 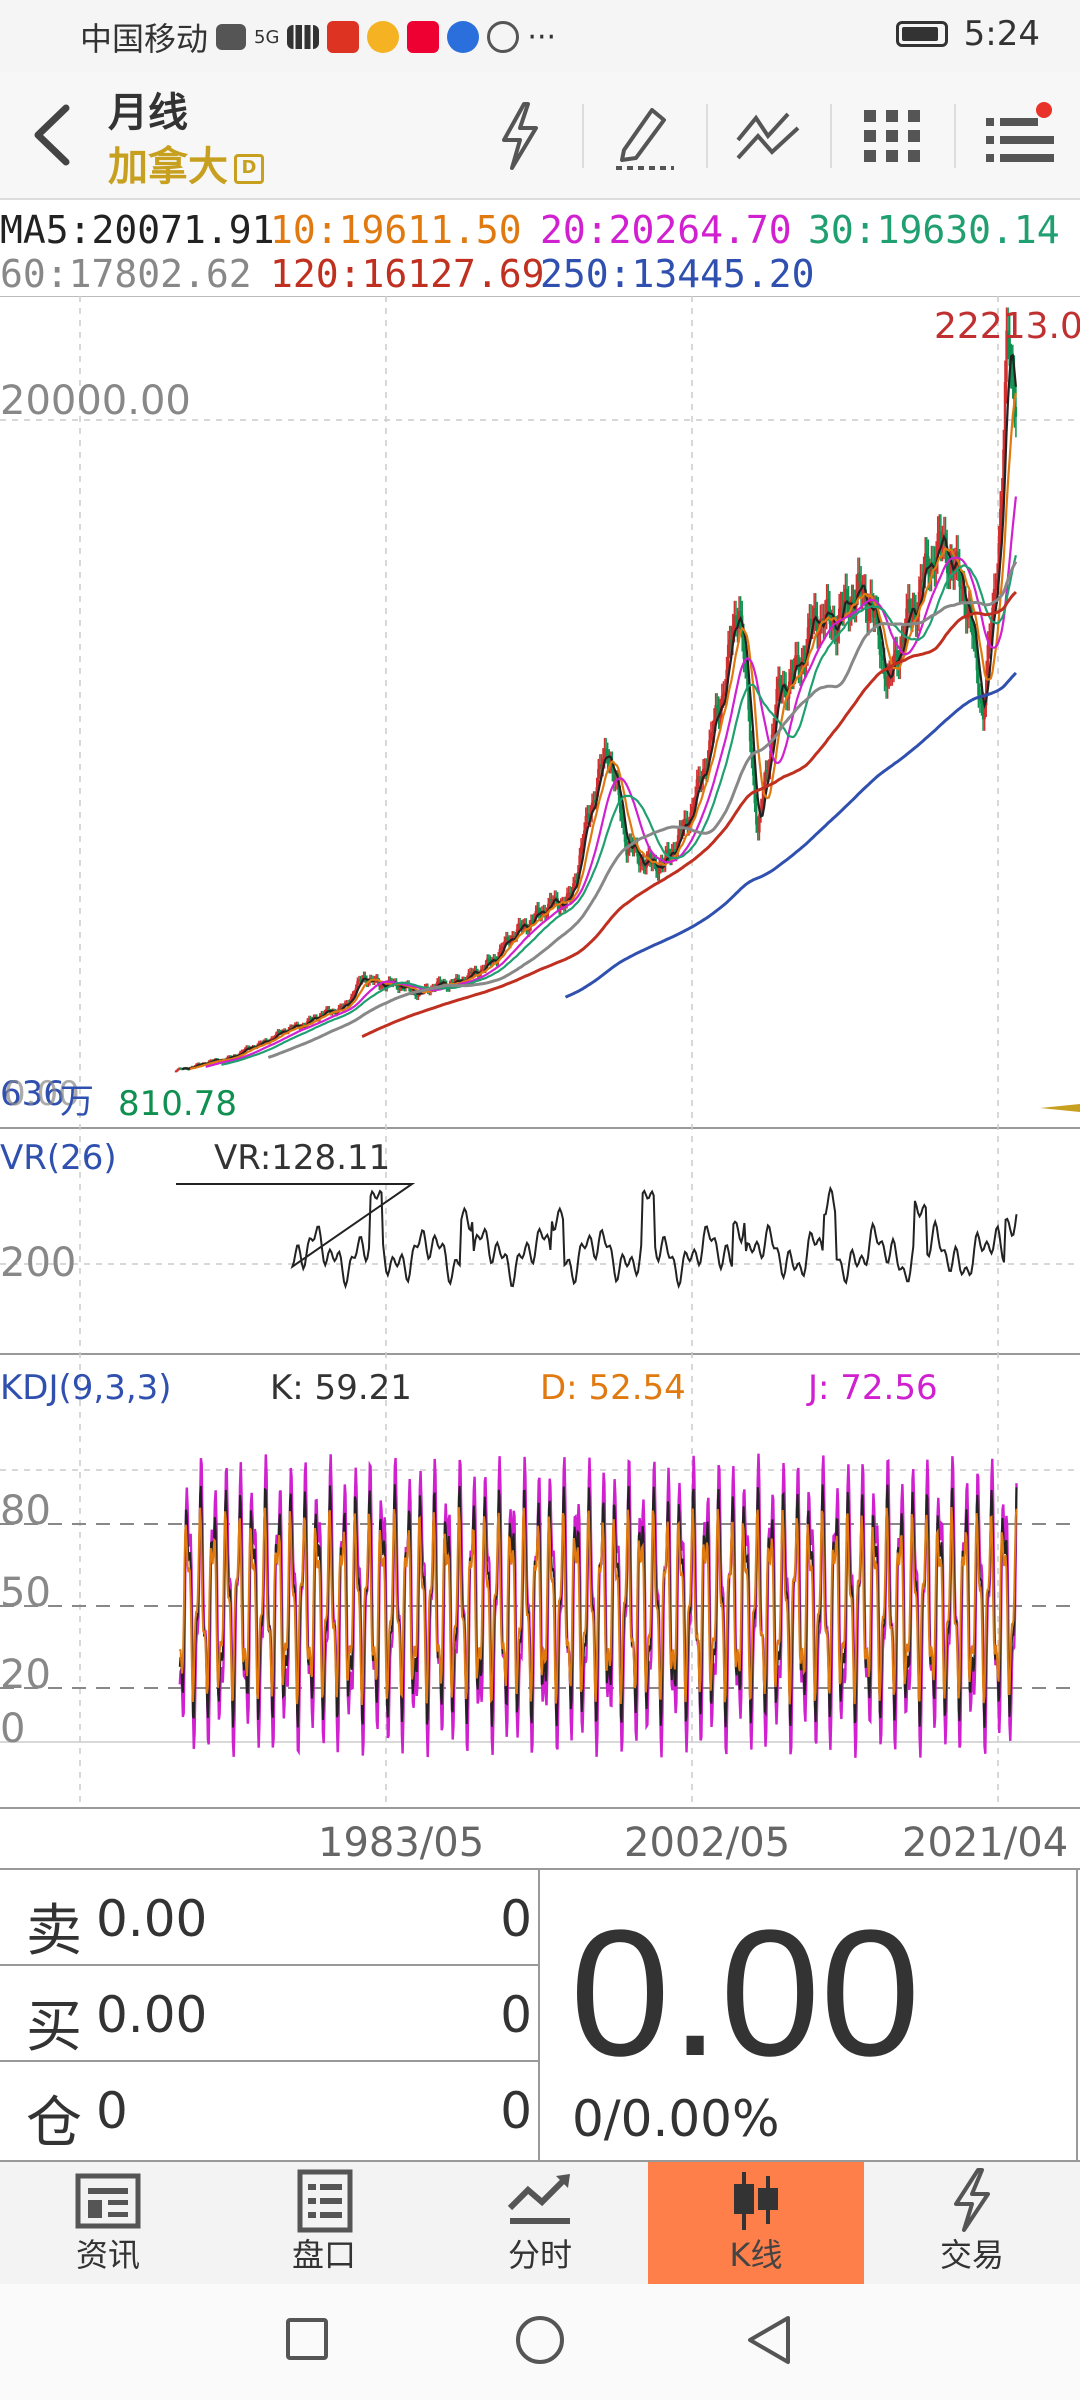 I want to click on nav-news: 资讯, so click(x=108, y=2223).